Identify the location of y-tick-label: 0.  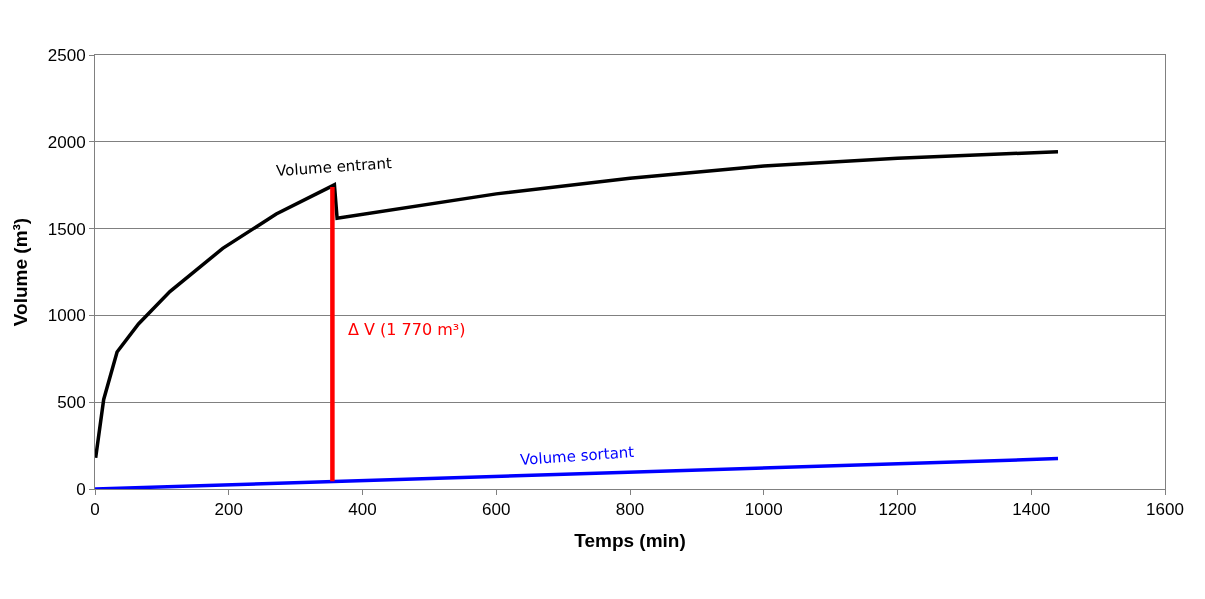
(81, 489).